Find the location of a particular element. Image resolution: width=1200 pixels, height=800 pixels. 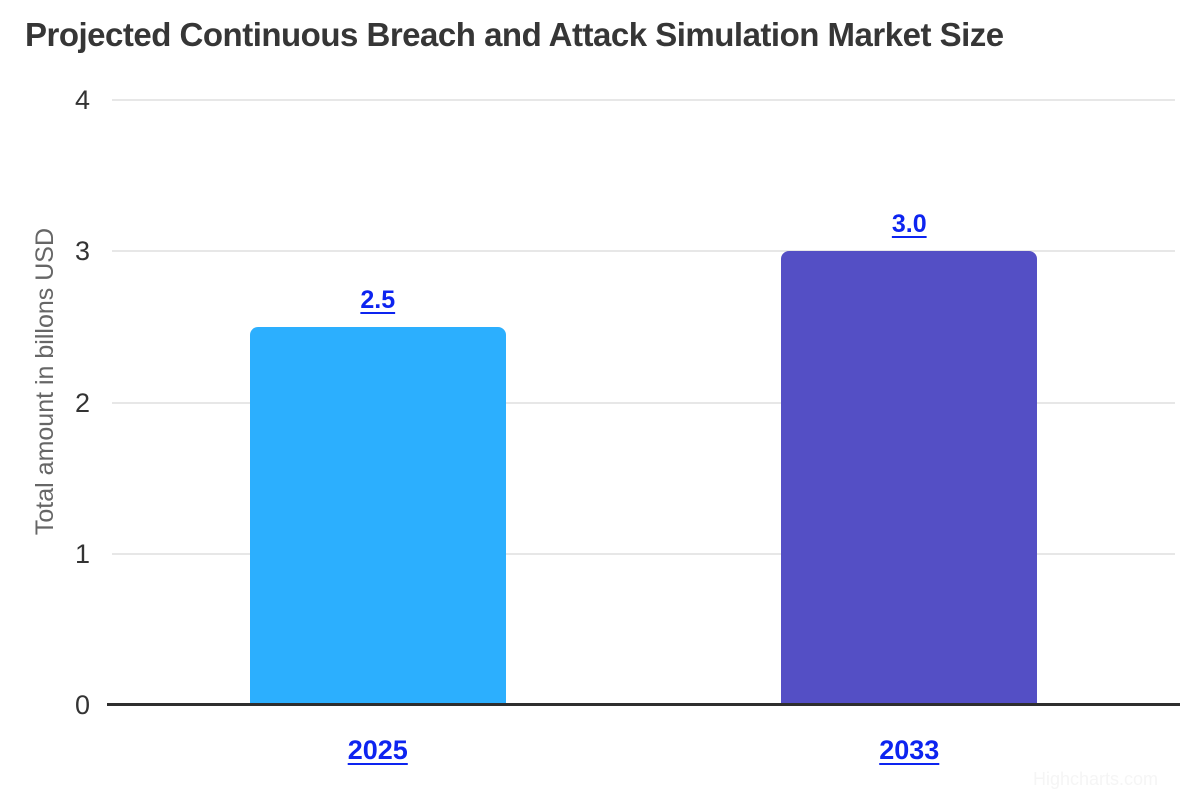

bar-2033 is located at coordinates (909, 478).